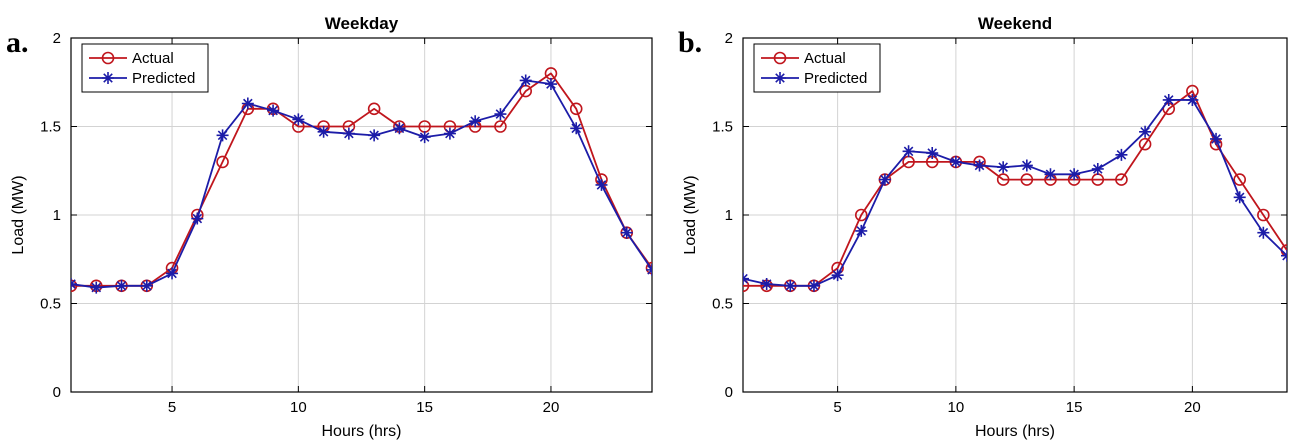 This screenshot has height=448, width=1292. I want to click on chart-title: Weekday, so click(362, 23).